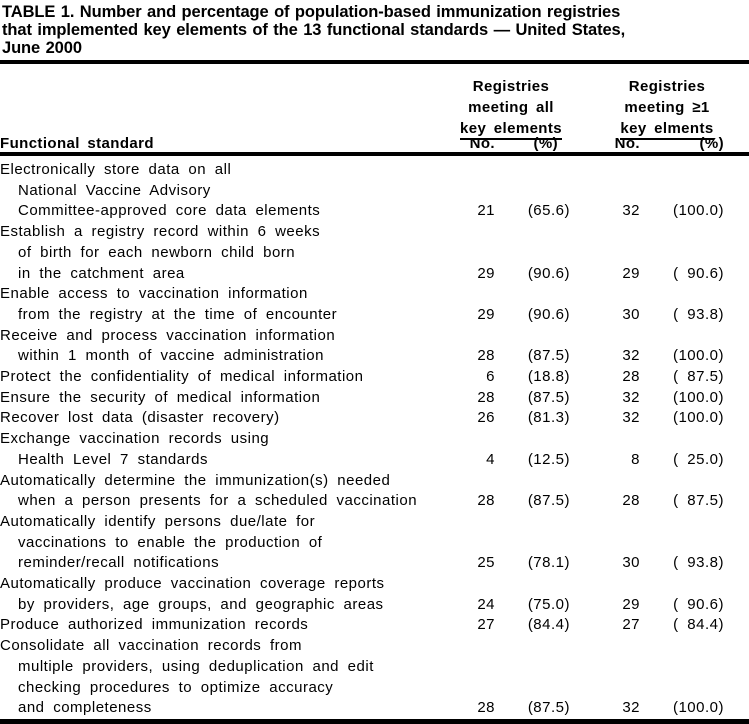 This screenshot has height=724, width=749. I want to click on column-group-ge1-line-3: key elments, so click(667, 129).